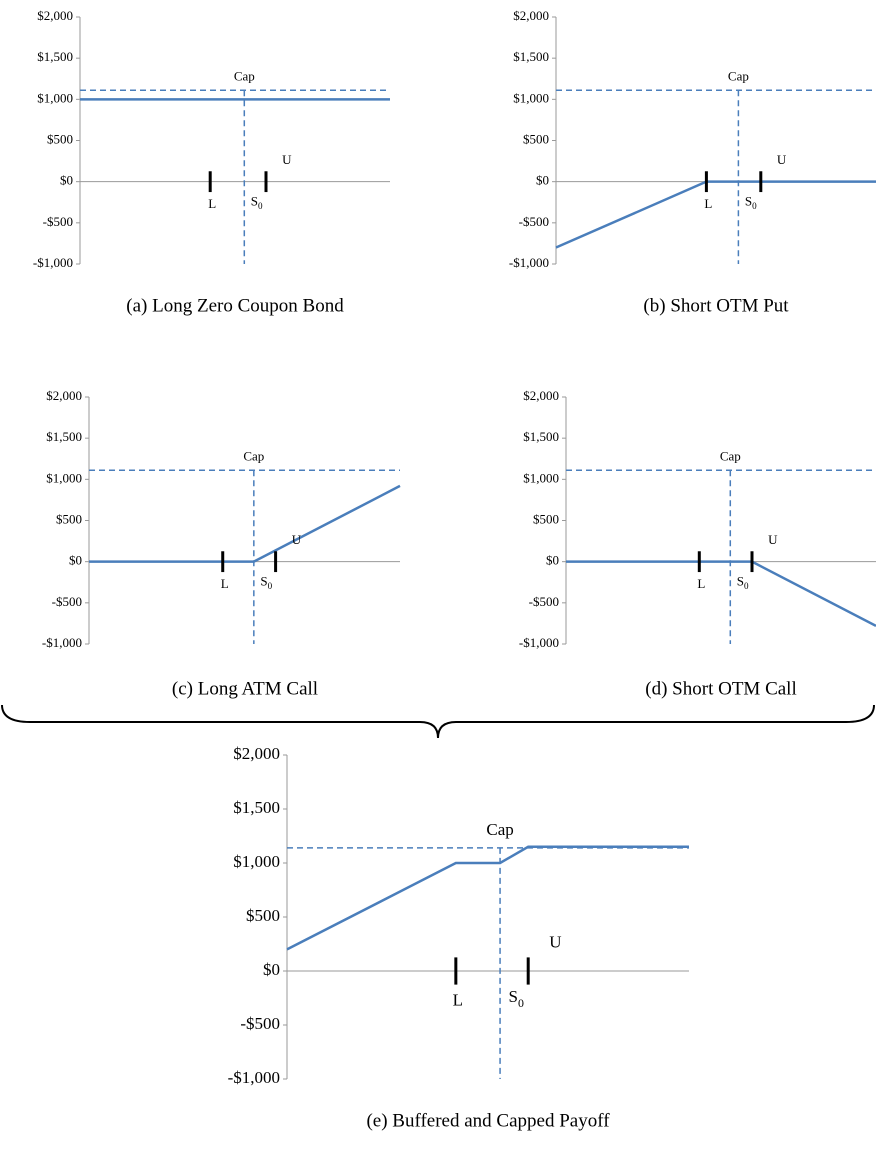 The width and height of the screenshot is (876, 1174). Describe the element at coordinates (720, 688) in the screenshot. I see `caption: (d) Short OTM Call` at that location.